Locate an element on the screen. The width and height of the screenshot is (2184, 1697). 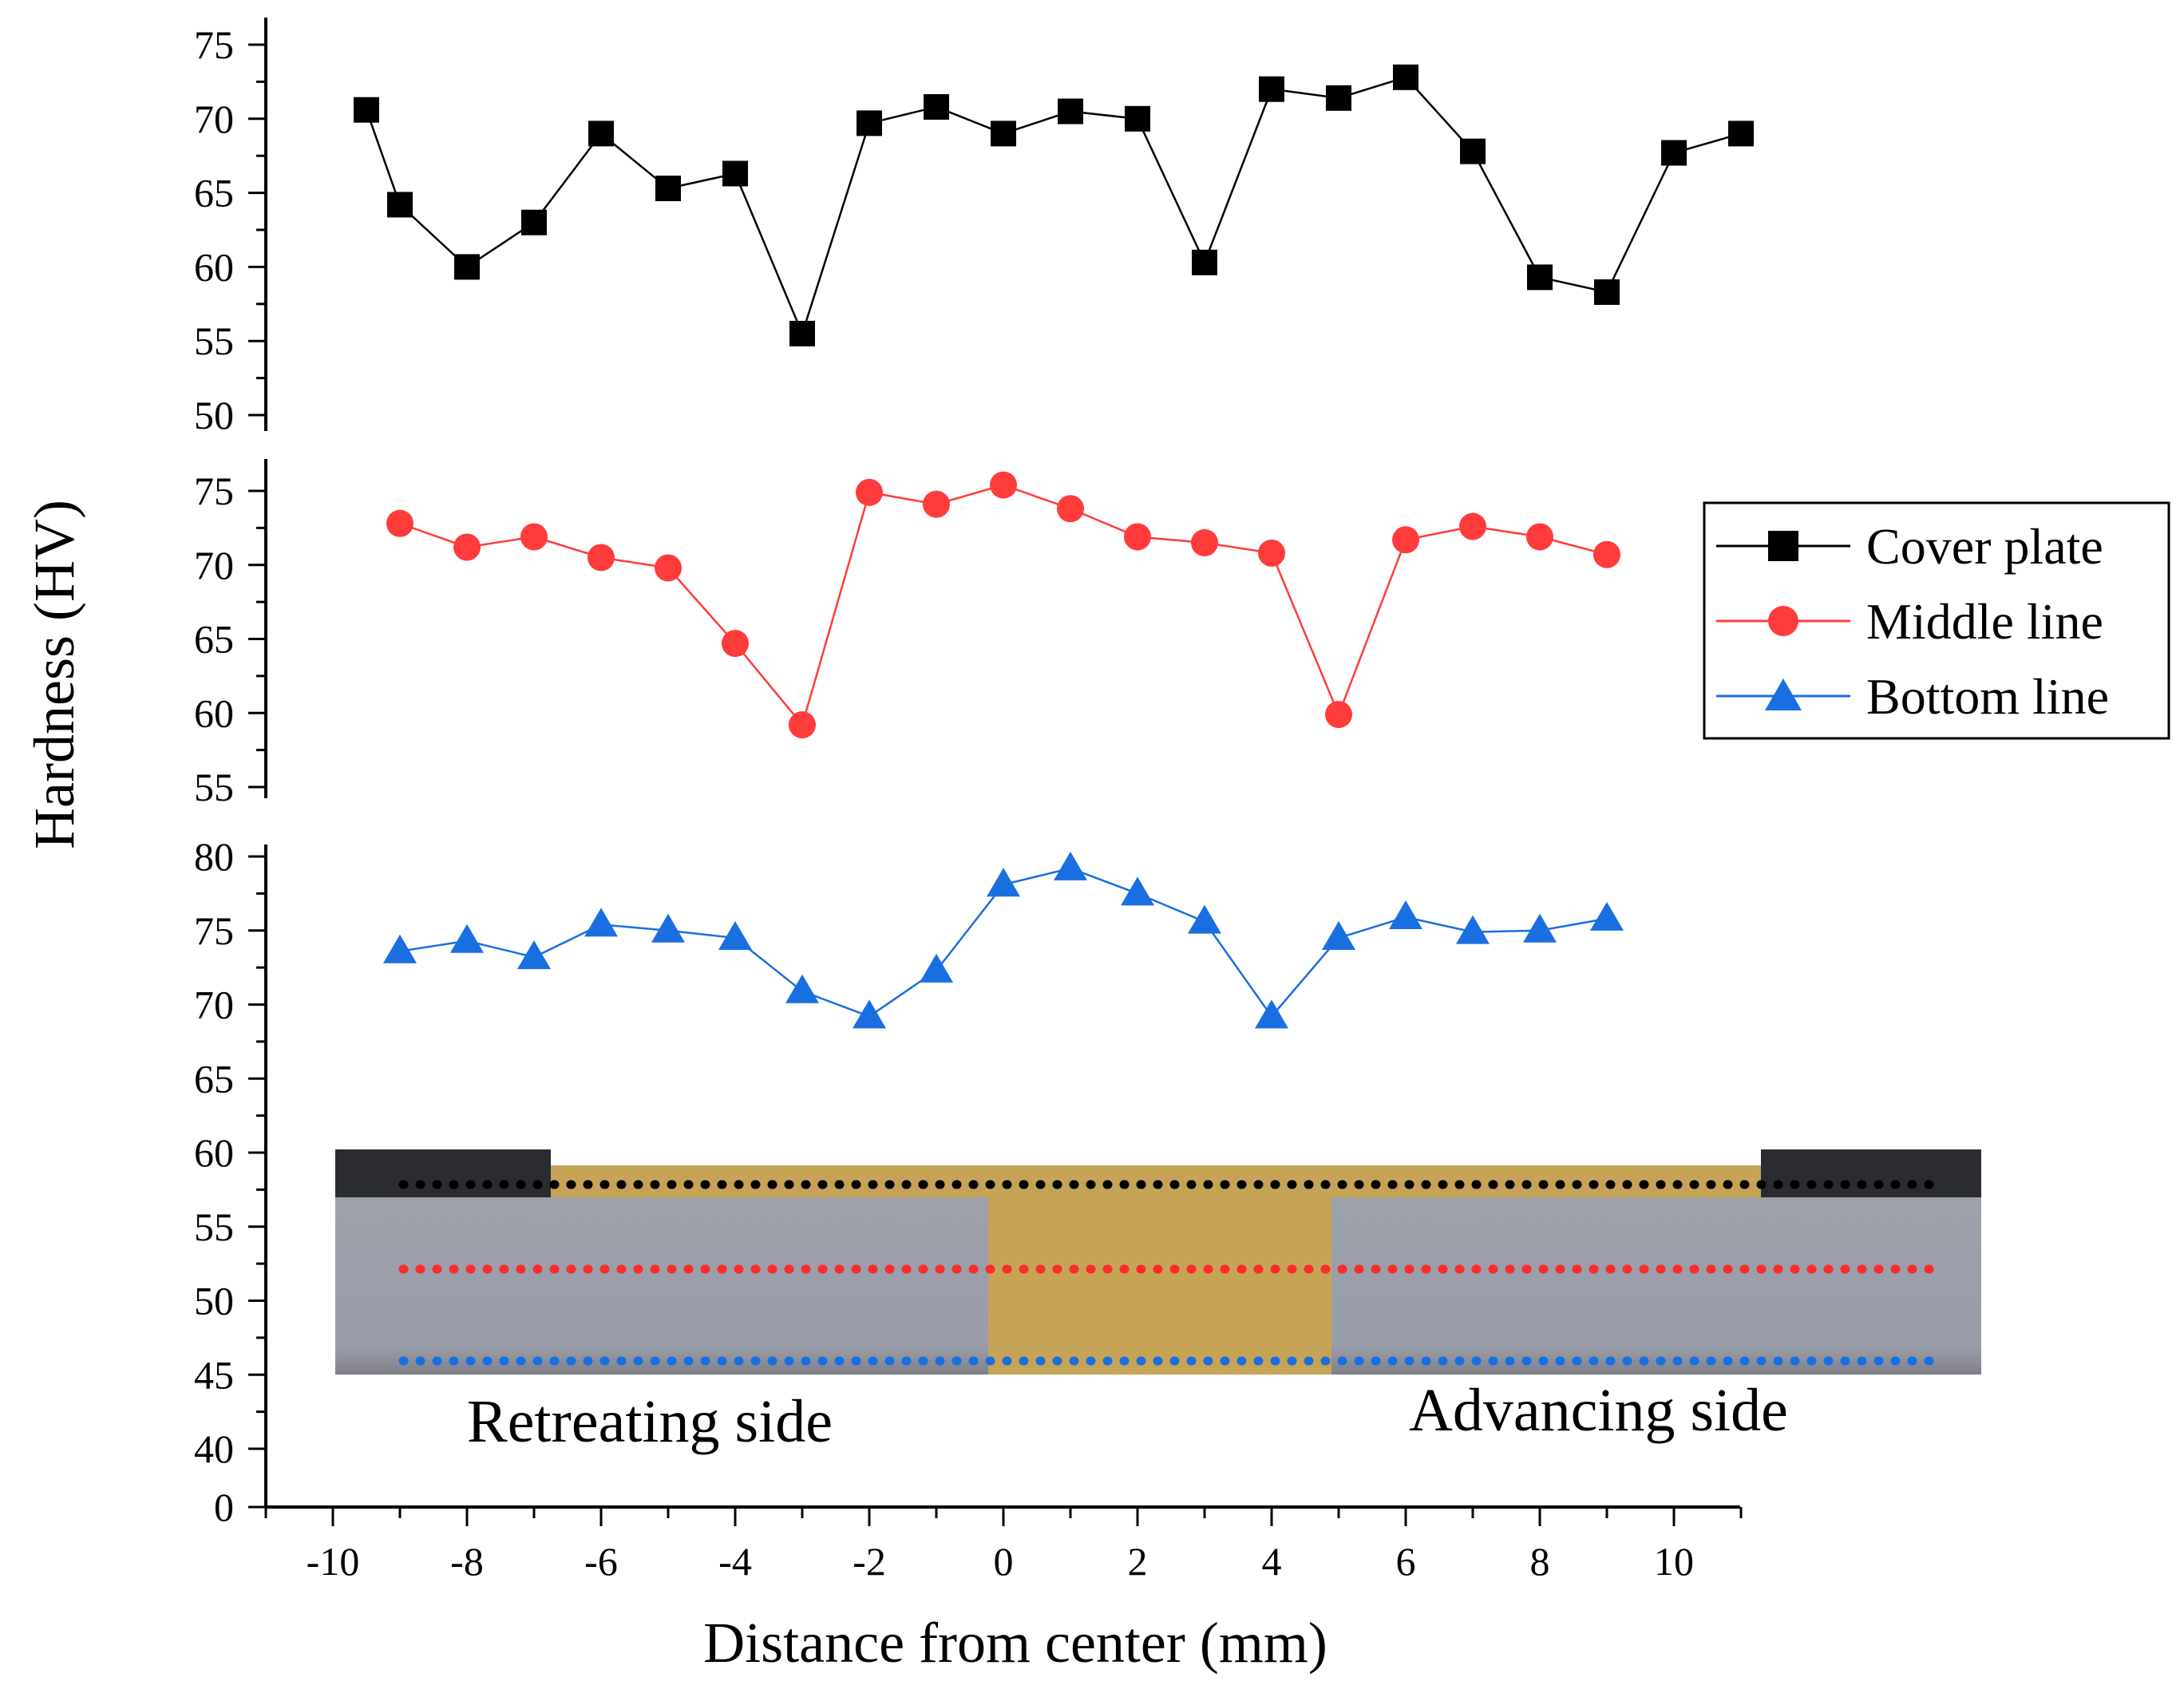
x-tick-label: 2 is located at coordinates (1138, 1562).